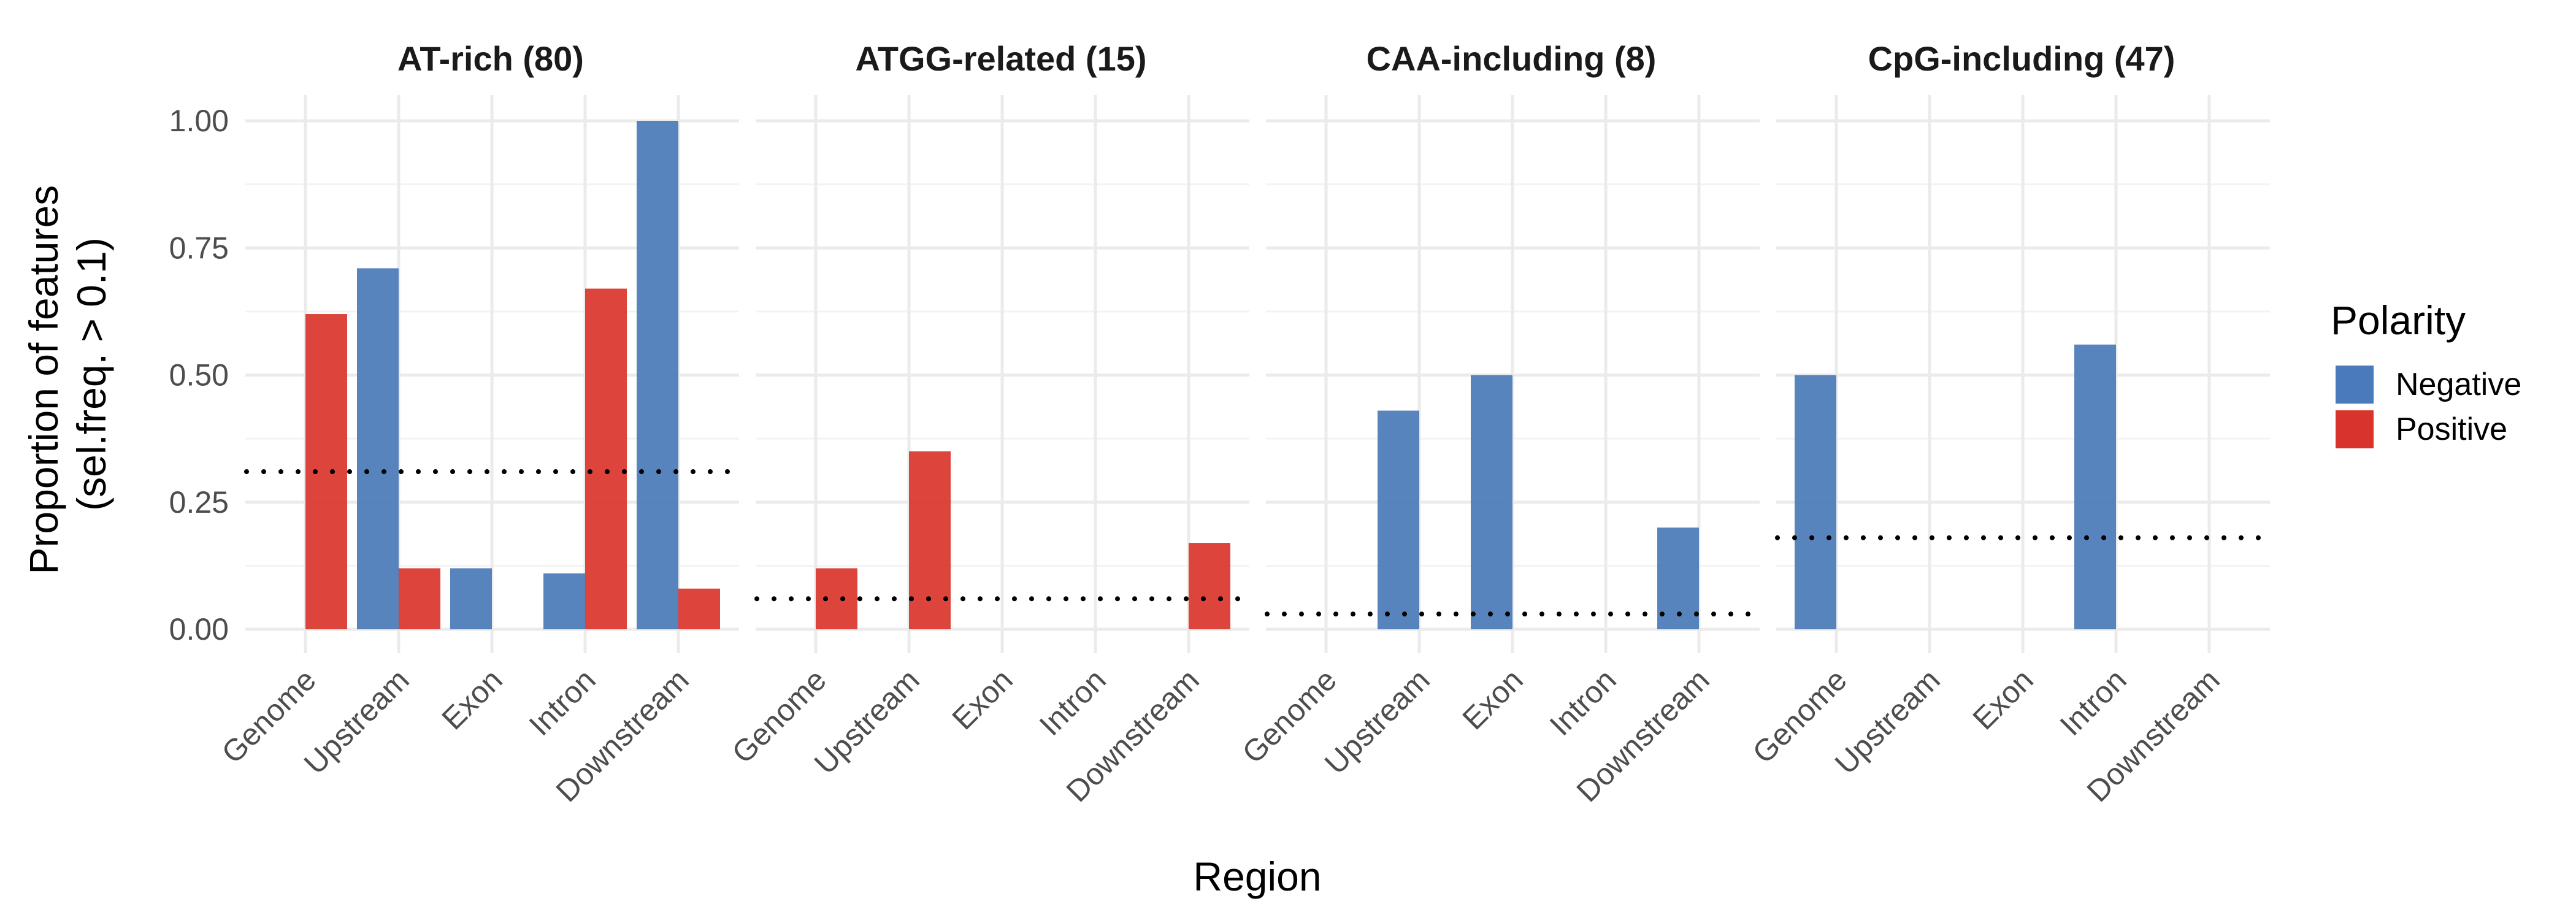 The width and height of the screenshot is (2576, 920). Describe the element at coordinates (1258, 543) in the screenshot. I see `reference-lines-layer` at that location.